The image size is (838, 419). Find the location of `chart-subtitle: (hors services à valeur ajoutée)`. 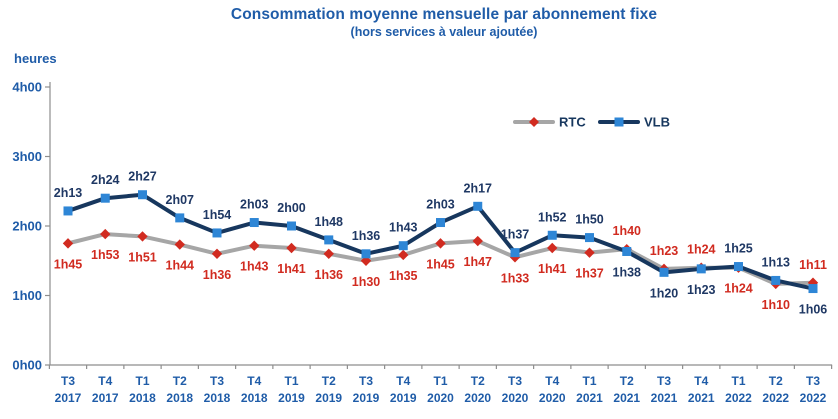

chart-subtitle: (hors services à valeur ajoutée) is located at coordinates (444, 32).